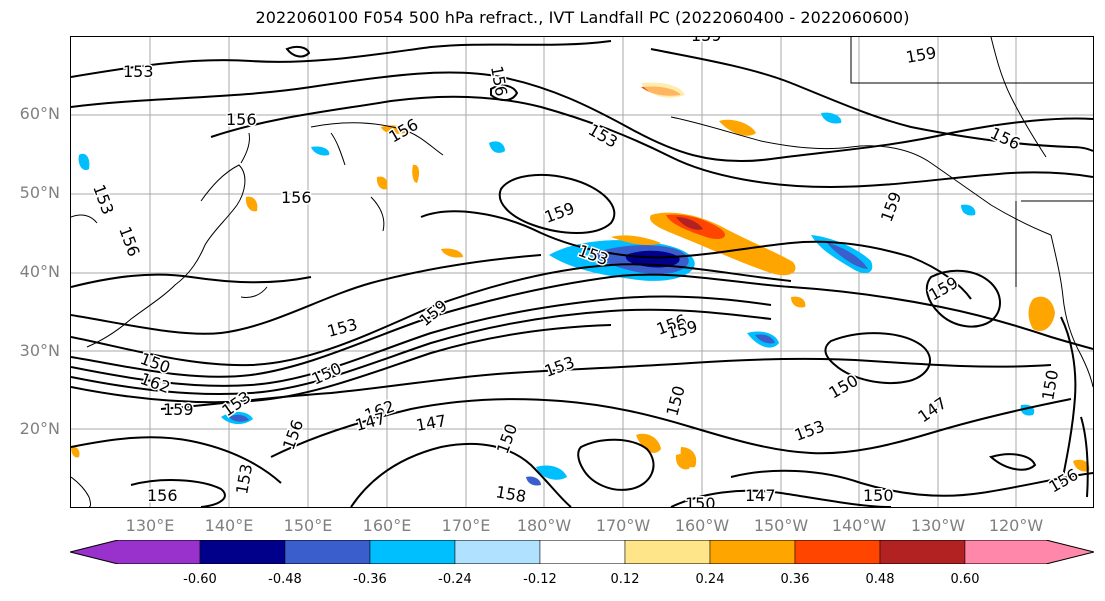  What do you see at coordinates (308, 525) in the screenshot?
I see `lon-label-150e: 150°E` at bounding box center [308, 525].